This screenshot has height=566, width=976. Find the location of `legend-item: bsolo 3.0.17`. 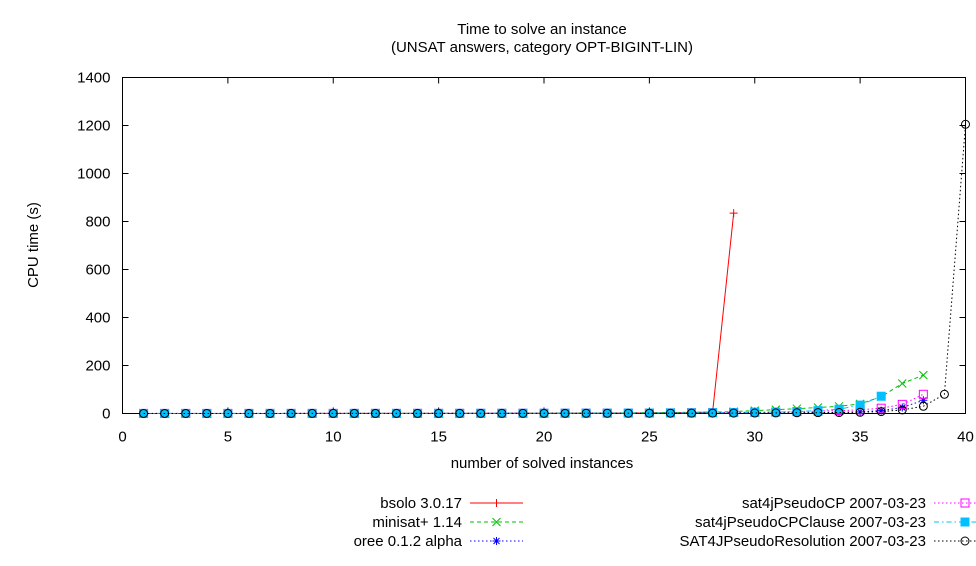

legend-item: bsolo 3.0.17 is located at coordinates (451, 503).